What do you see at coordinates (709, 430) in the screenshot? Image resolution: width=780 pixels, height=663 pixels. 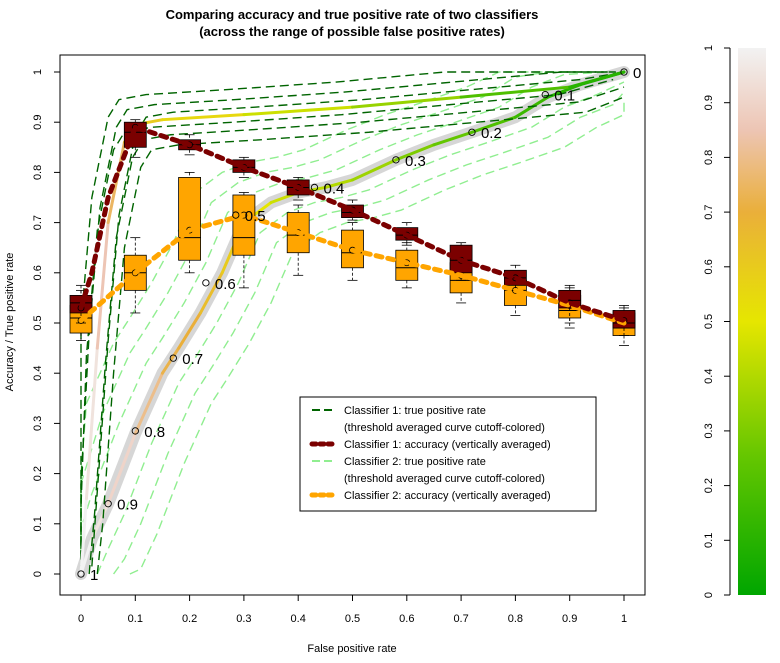 I see `colorbar-tick-label-3: 0.3` at bounding box center [709, 430].